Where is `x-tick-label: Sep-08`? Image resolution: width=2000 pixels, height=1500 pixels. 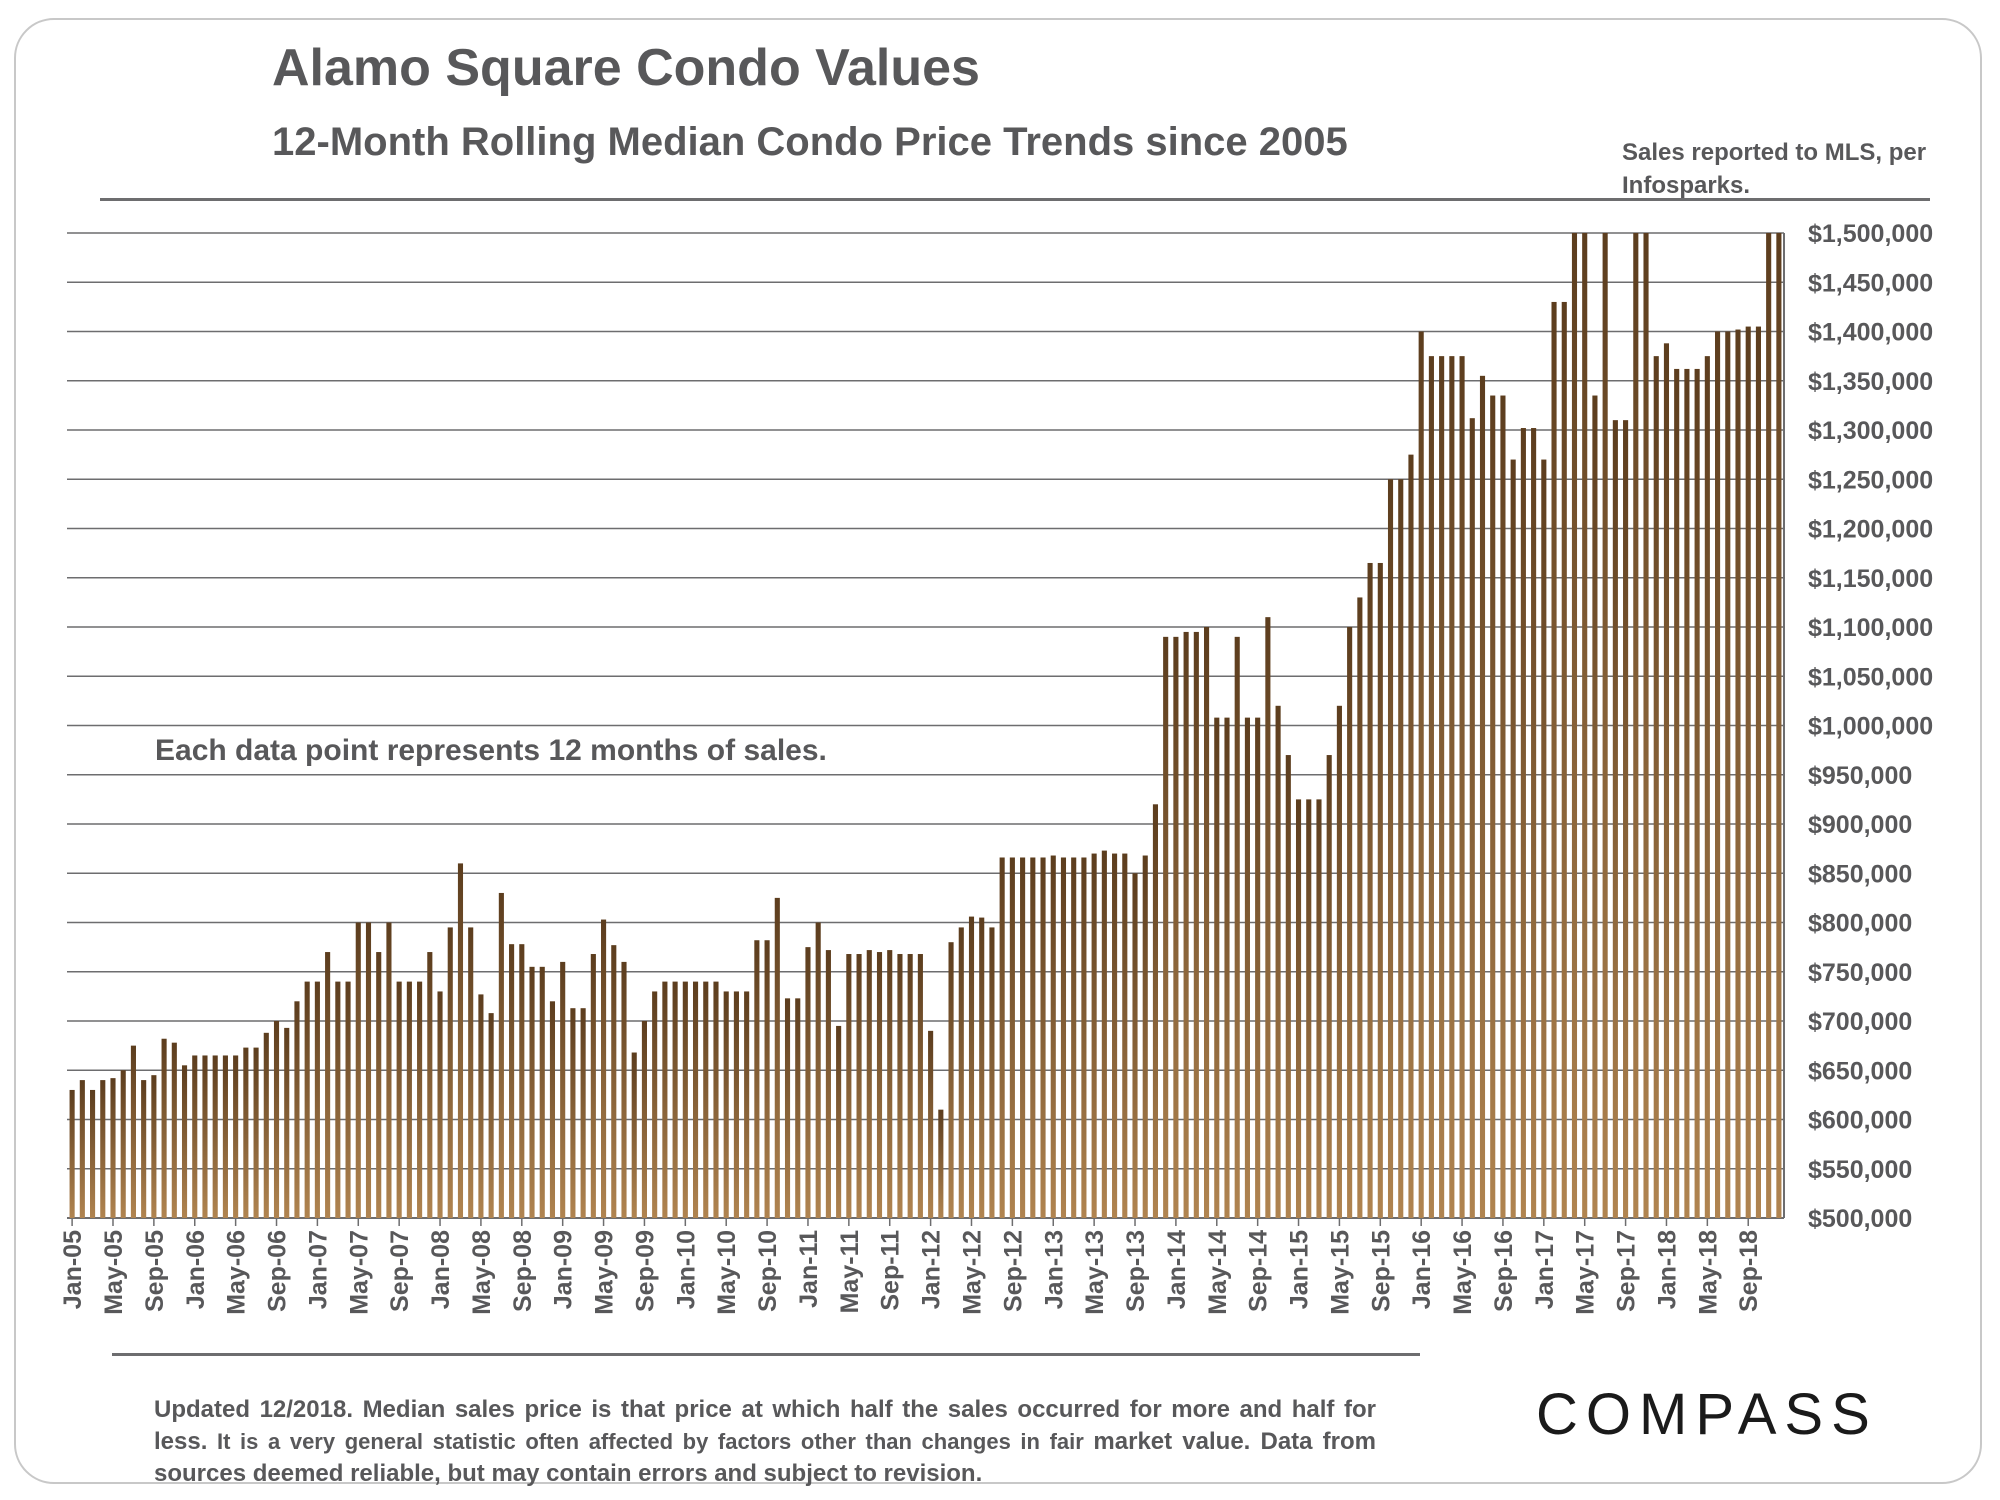
x-tick-label: Sep-08 is located at coordinates (523, 1271).